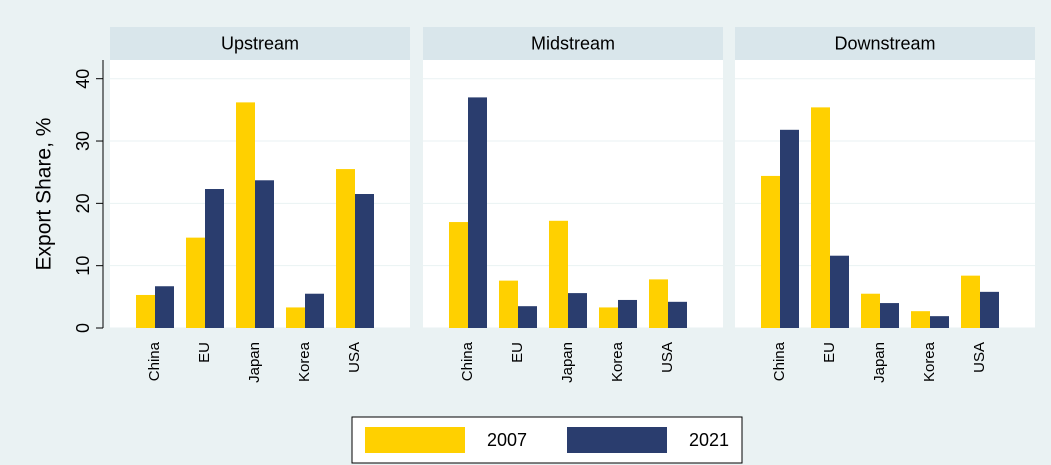  I want to click on panel-title: Midstream, so click(573, 43).